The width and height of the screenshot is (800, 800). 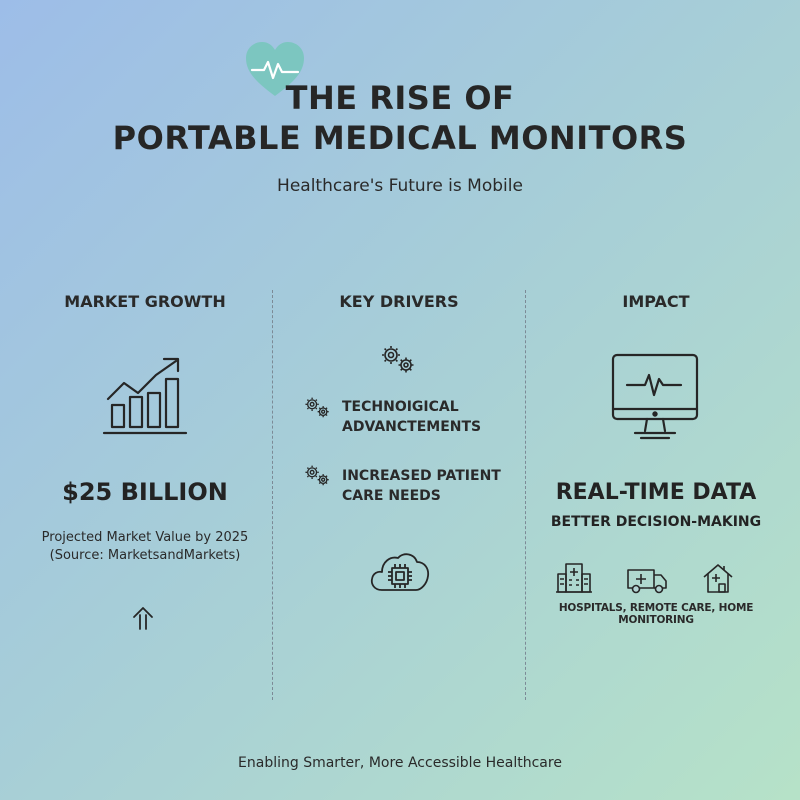 What do you see at coordinates (421, 476) in the screenshot?
I see `driver-2-line1: INCREASED PATIENT` at bounding box center [421, 476].